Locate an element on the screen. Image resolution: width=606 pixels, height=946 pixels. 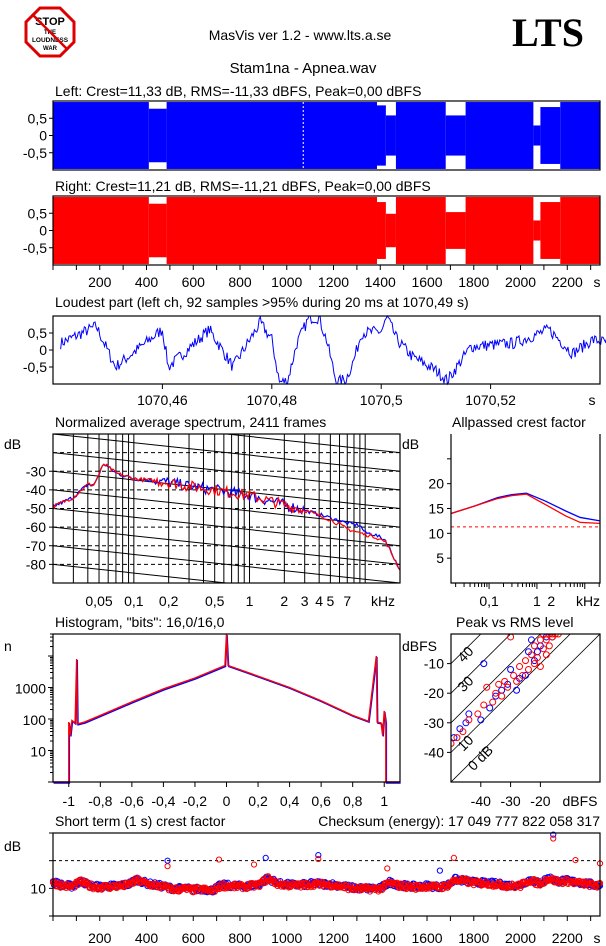
x-tick-label: 7 is located at coordinates (347, 601).